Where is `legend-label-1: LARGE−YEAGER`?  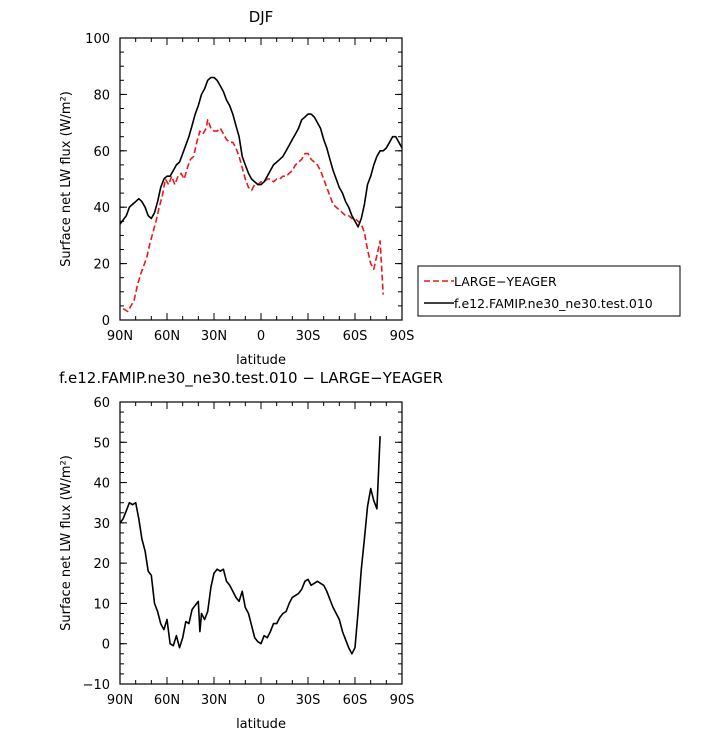 legend-label-1: LARGE−YEAGER is located at coordinates (505, 281).